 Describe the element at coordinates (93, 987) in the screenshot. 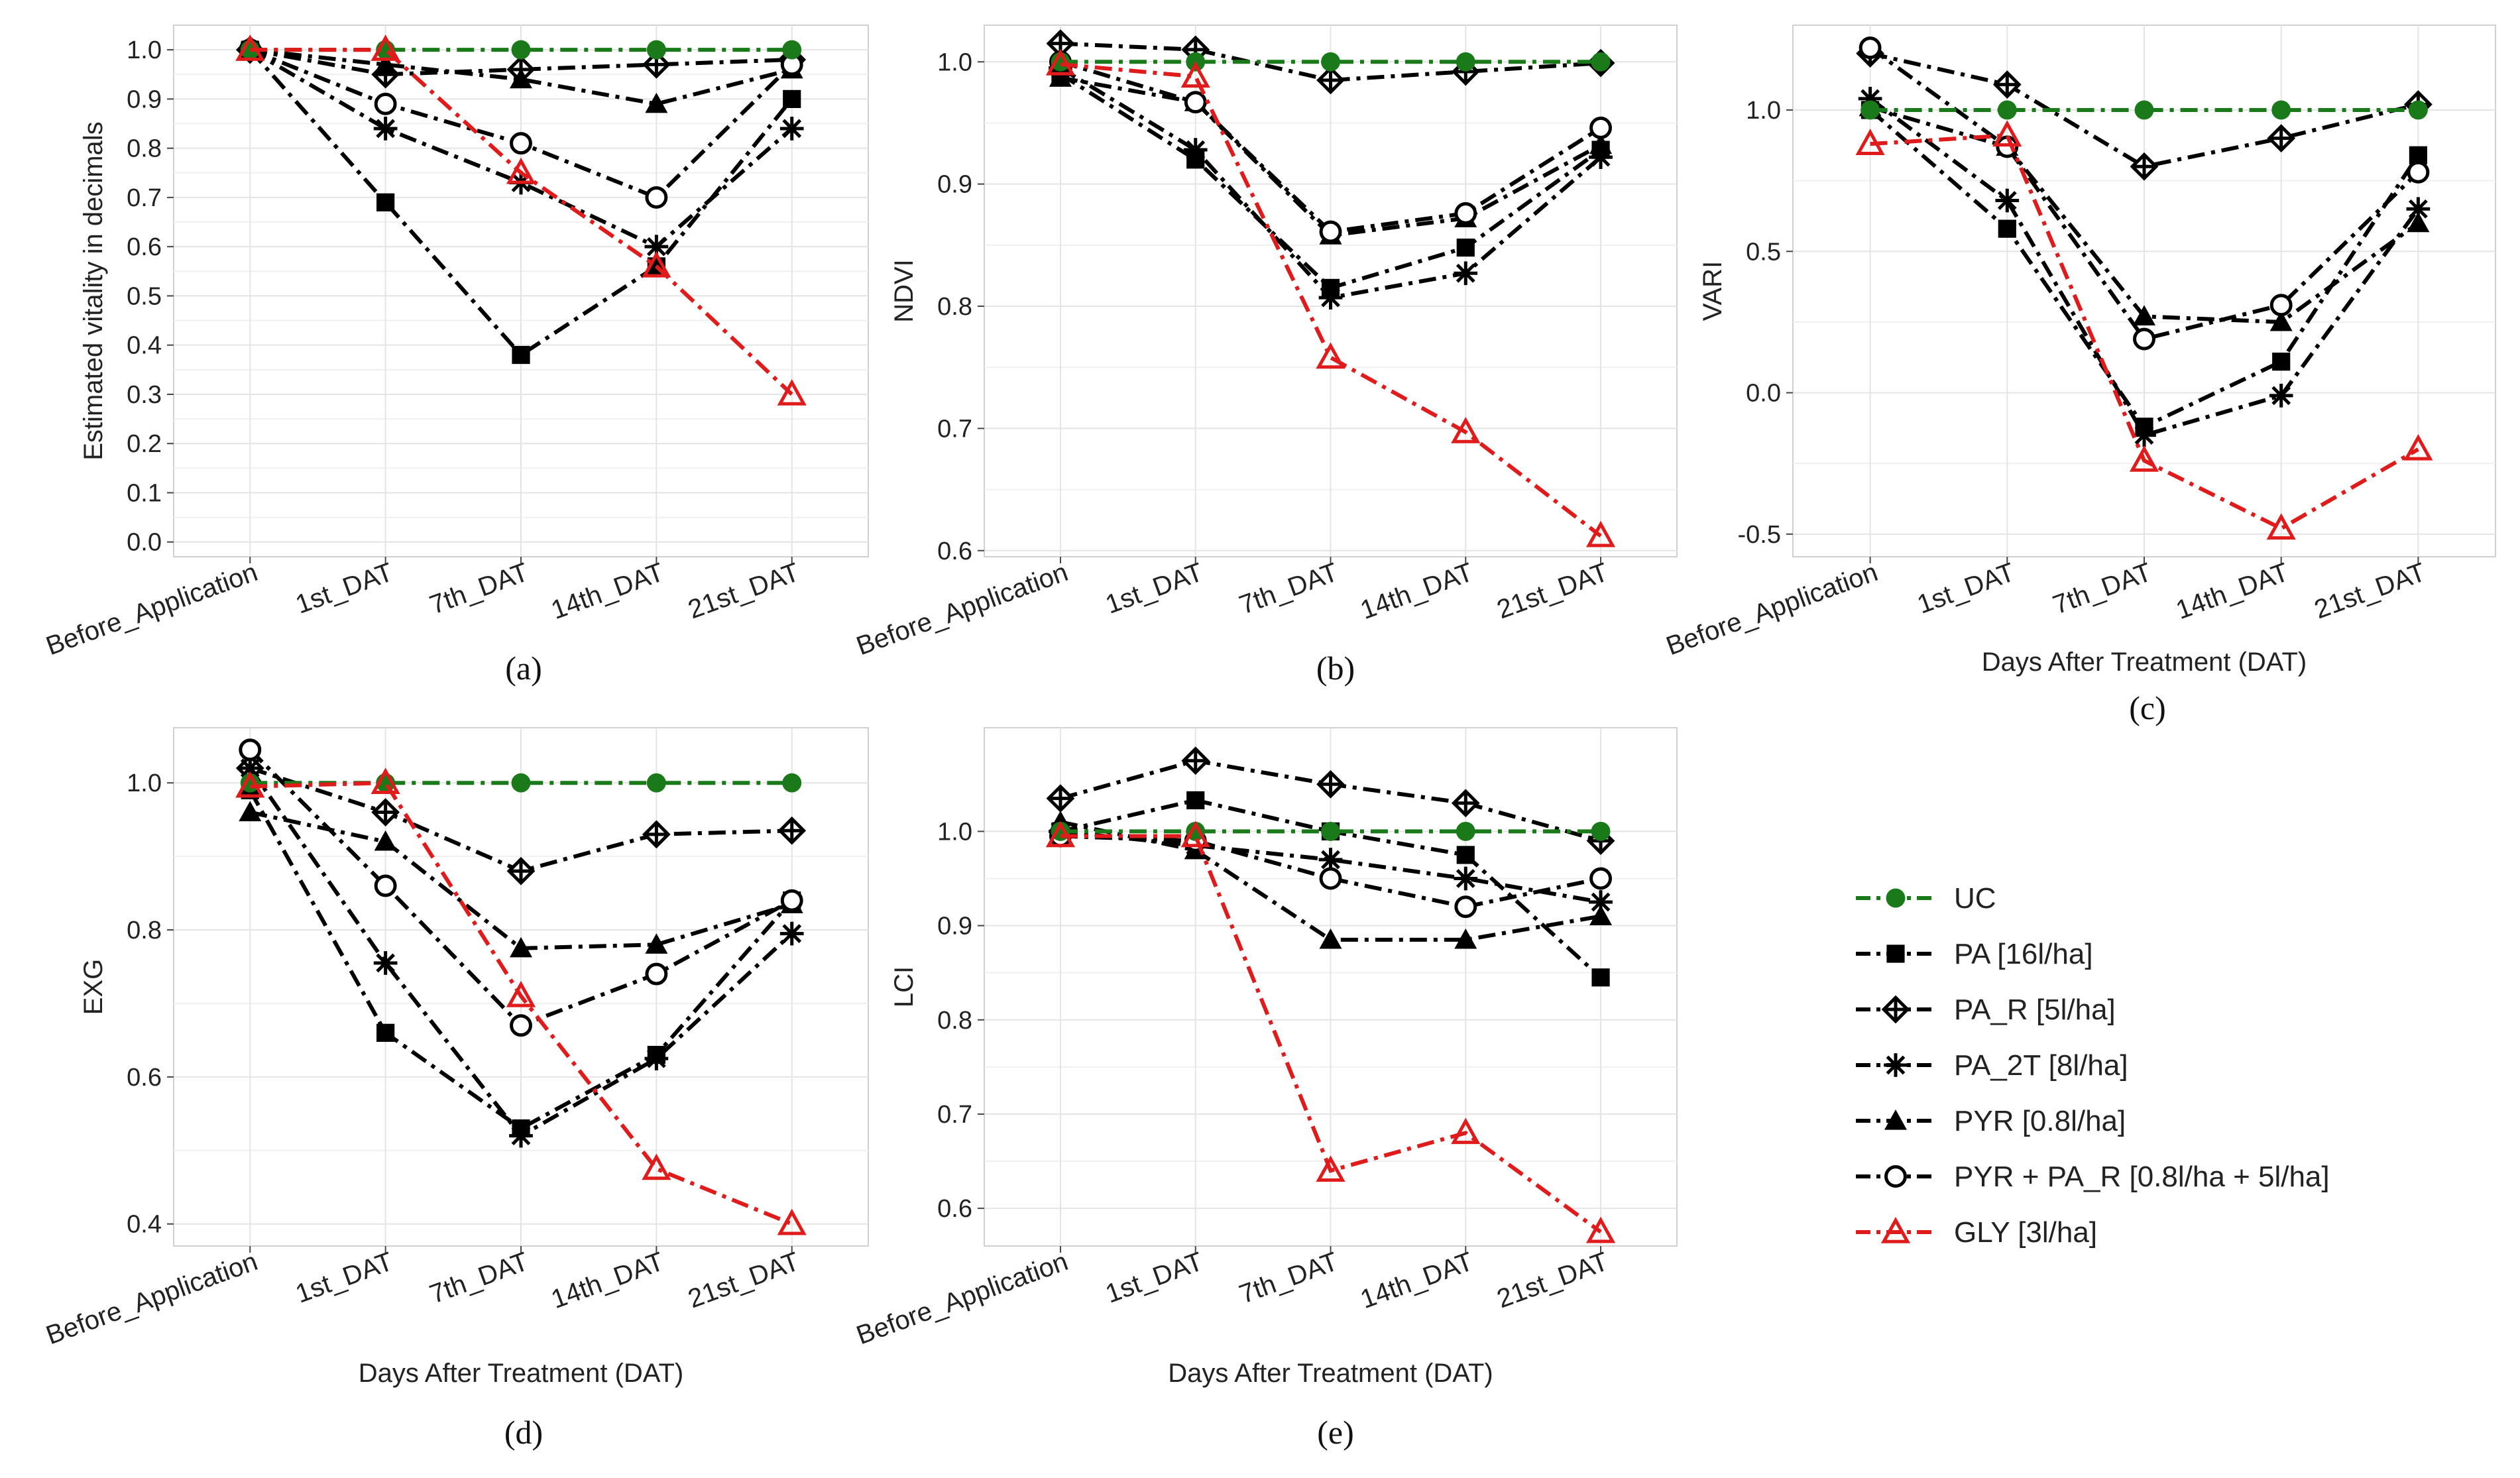

I see `y-axis-label: EXG` at that location.